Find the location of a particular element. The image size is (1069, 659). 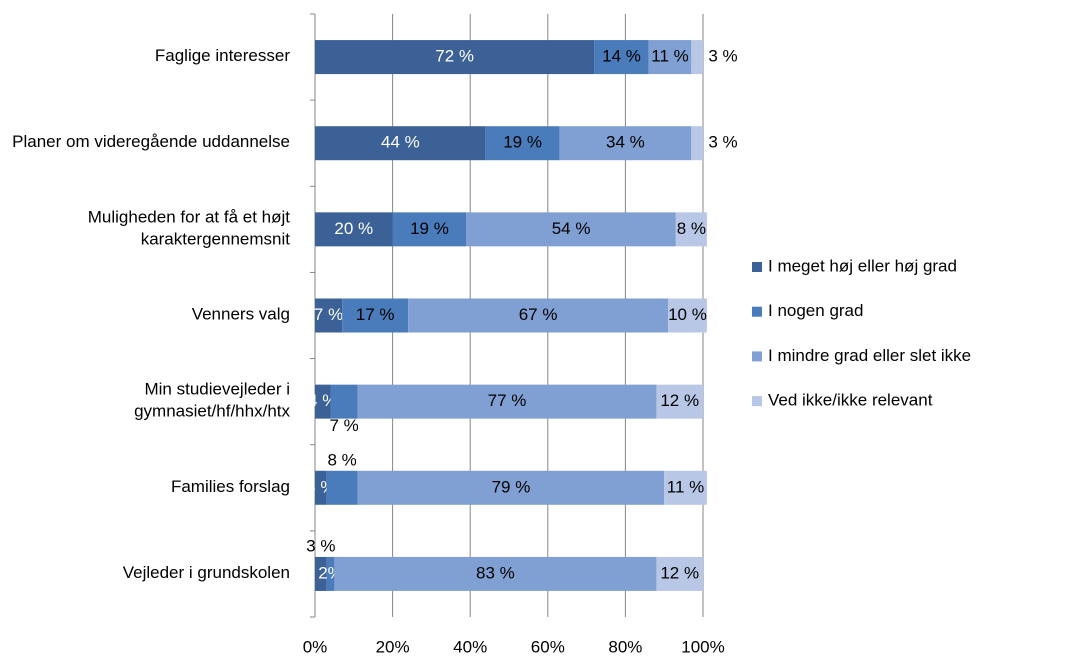

y-tick-label: Venners valg is located at coordinates (241, 314).